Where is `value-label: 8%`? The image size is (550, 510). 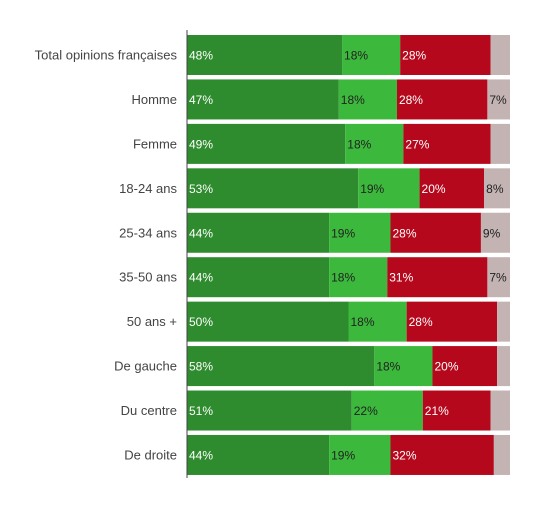
value-label: 8% is located at coordinates (495, 189).